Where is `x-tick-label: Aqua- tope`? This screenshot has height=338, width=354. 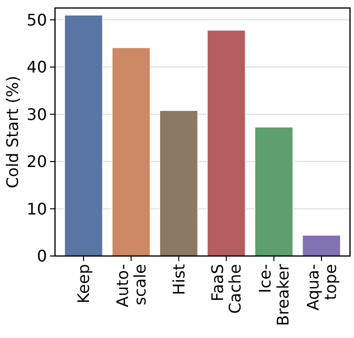 x-tick-label: Aqua- tope is located at coordinates (321, 287).